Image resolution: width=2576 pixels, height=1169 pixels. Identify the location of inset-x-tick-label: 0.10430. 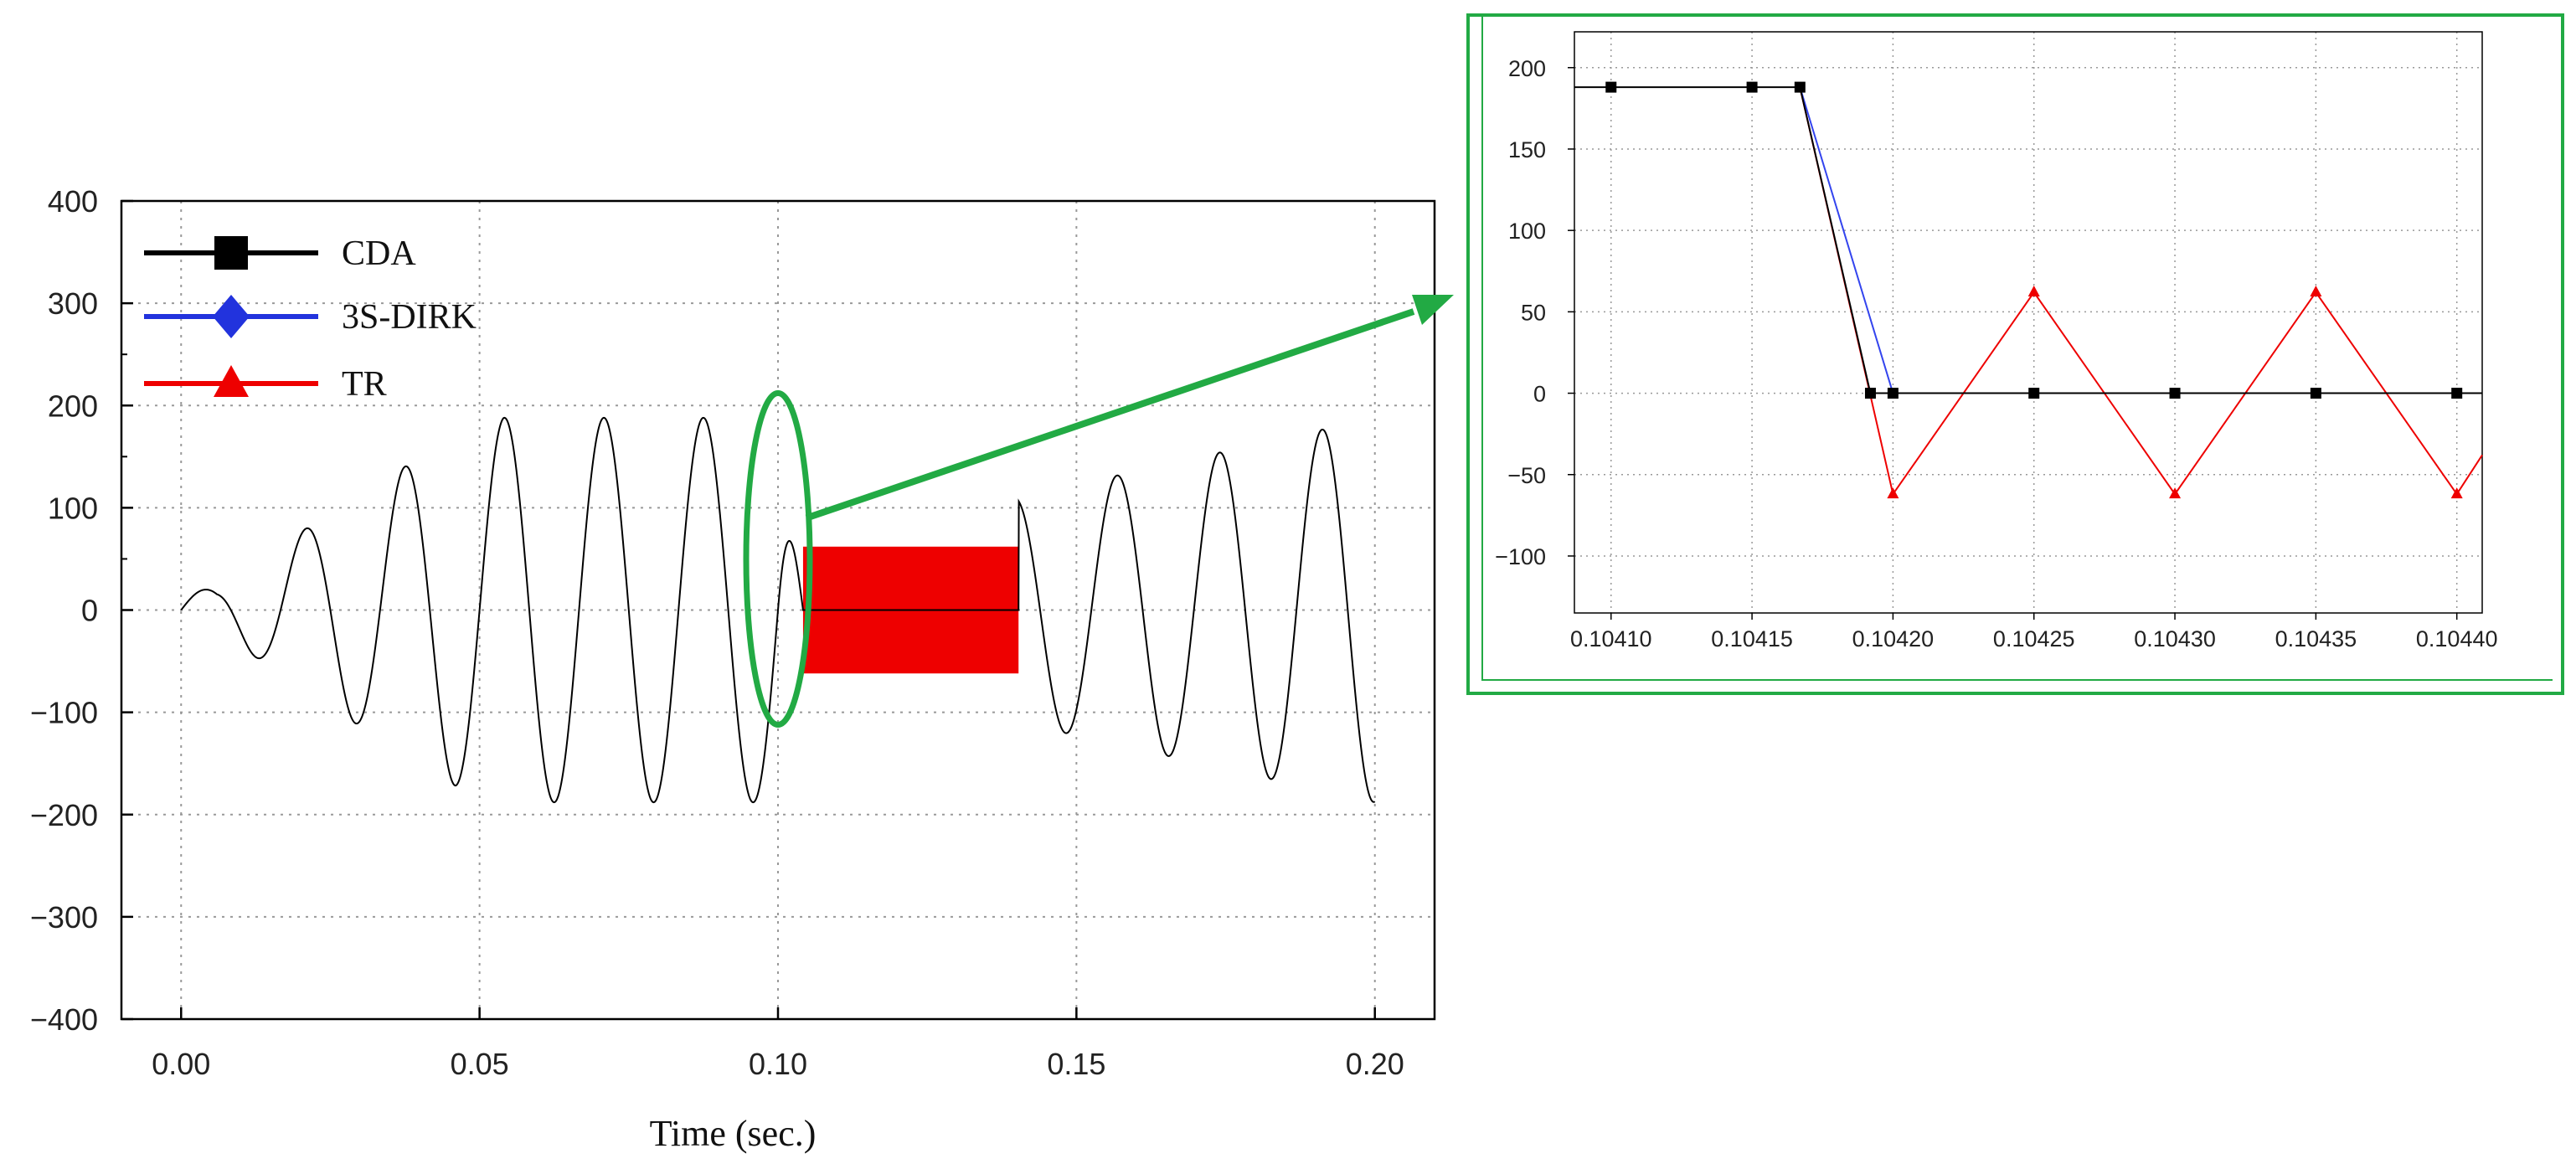
(2175, 638).